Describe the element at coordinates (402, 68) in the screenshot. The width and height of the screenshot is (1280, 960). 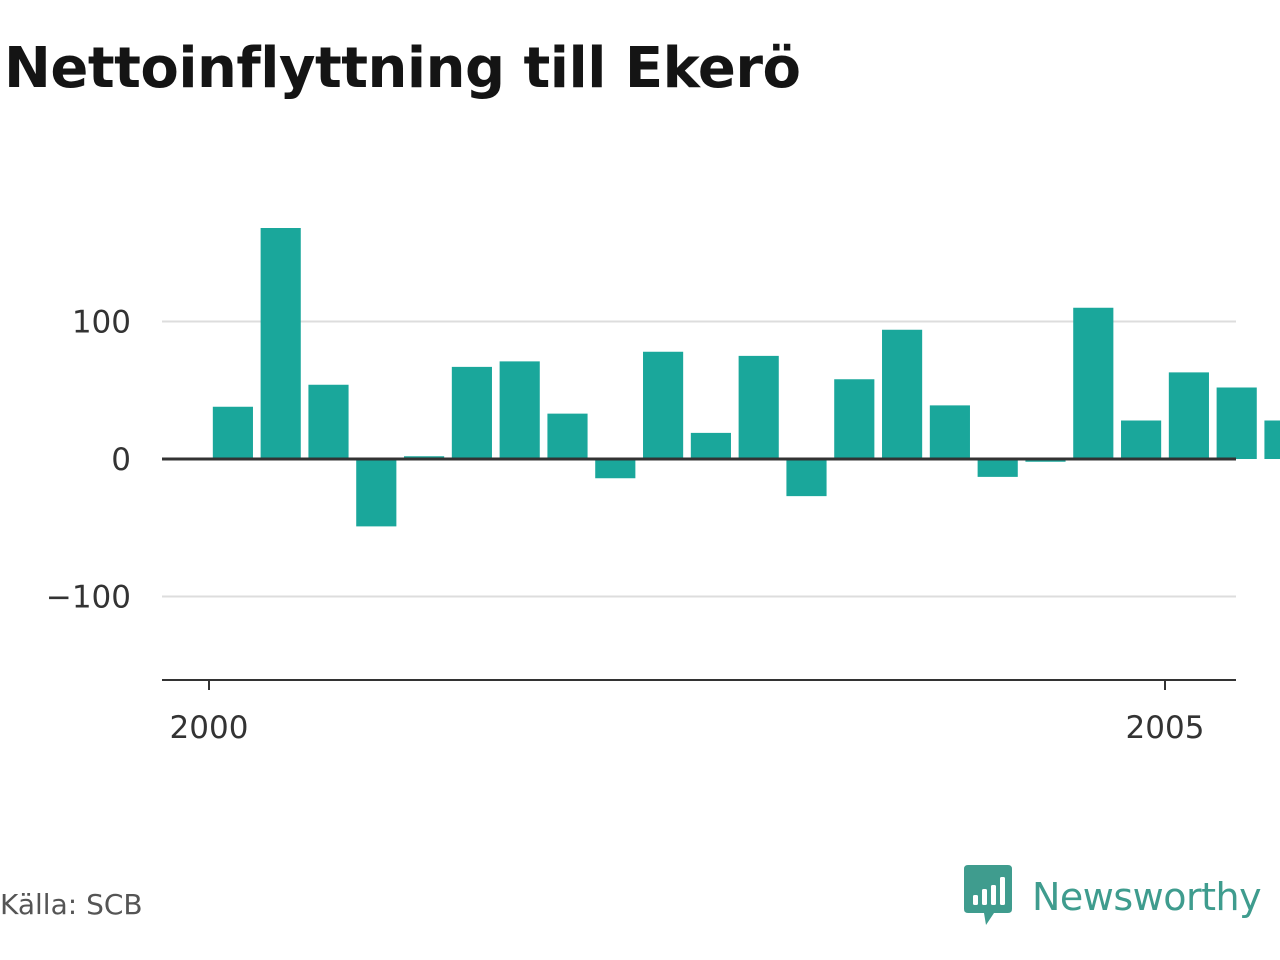
I see `chart-title: Nettoinflyttning till Ekerö` at that location.